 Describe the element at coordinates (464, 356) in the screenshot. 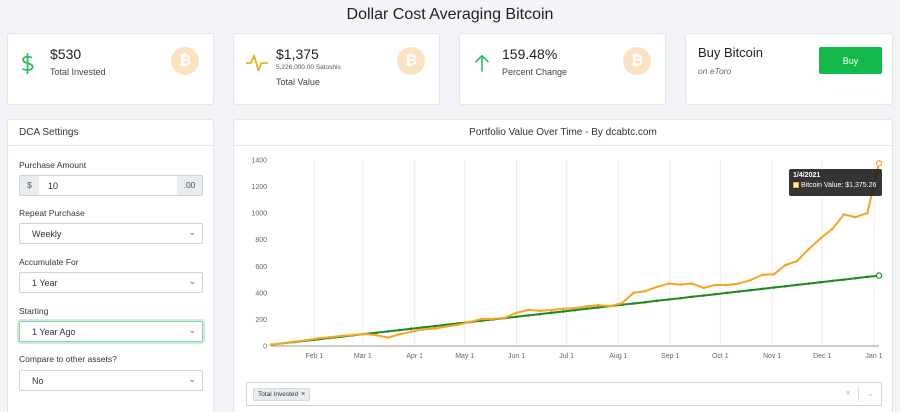

I see `x-tick-label: May 1` at that location.